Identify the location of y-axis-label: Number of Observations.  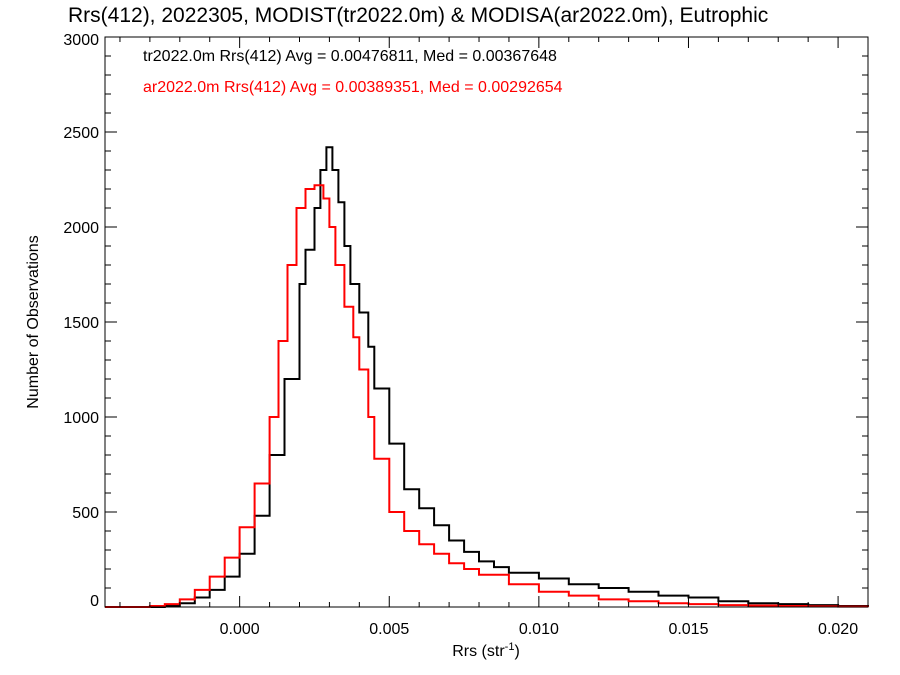
(33, 321).